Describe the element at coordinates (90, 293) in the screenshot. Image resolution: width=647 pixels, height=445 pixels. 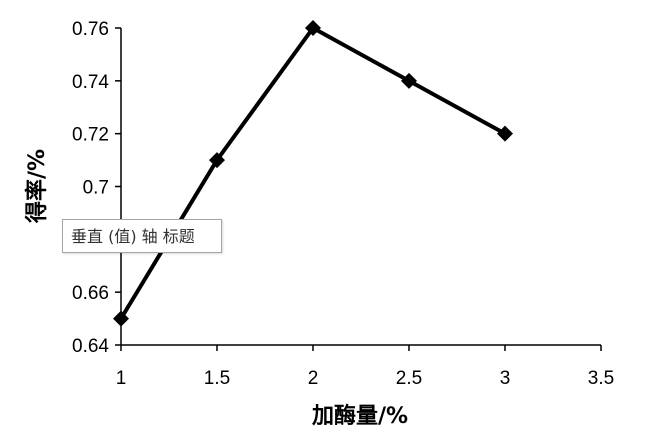
I see `y-tick-label: 0.66` at that location.